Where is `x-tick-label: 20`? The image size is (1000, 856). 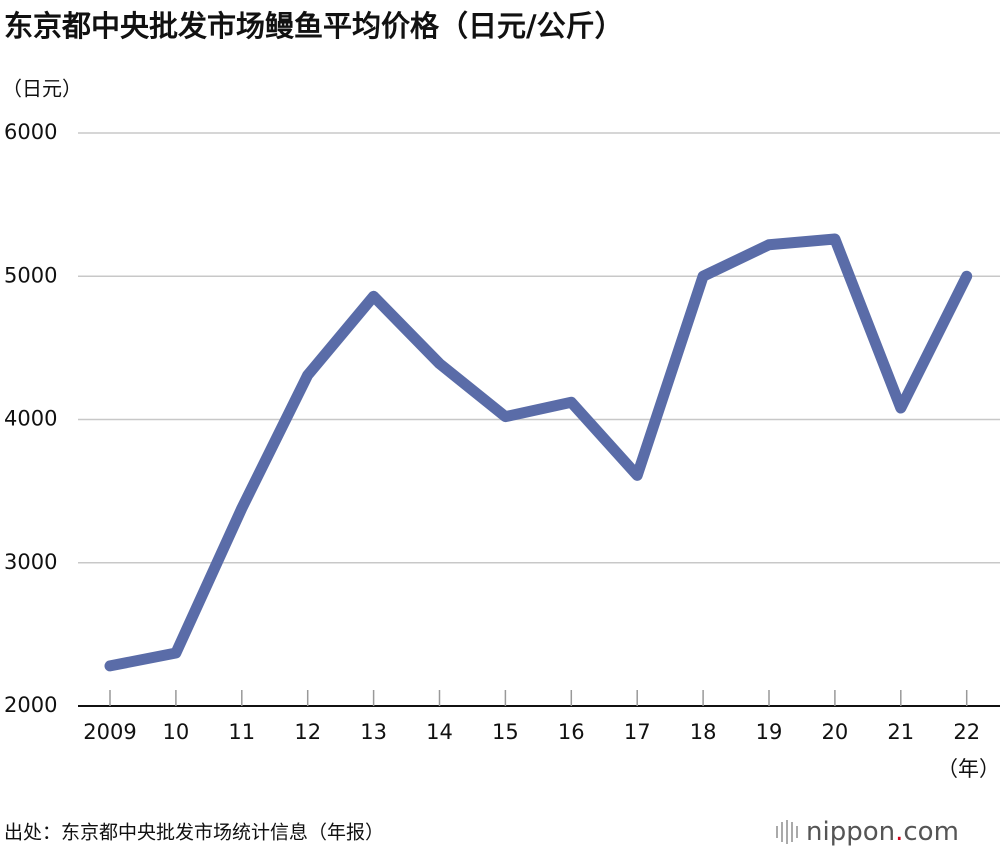
x-tick-label: 20 is located at coordinates (835, 732).